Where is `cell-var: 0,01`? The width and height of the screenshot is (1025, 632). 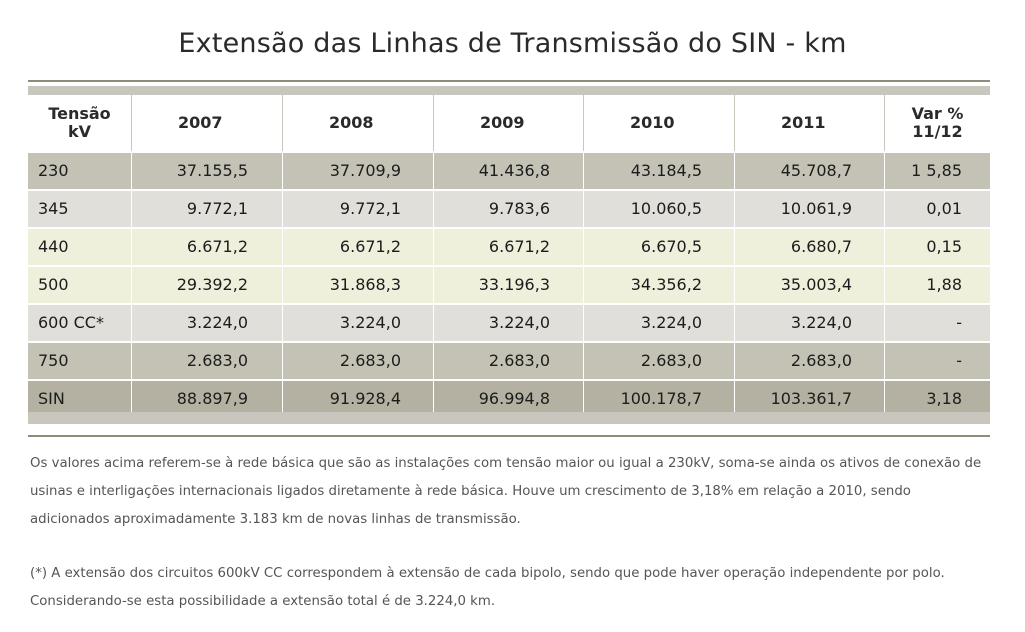 cell-var: 0,01 is located at coordinates (944, 208).